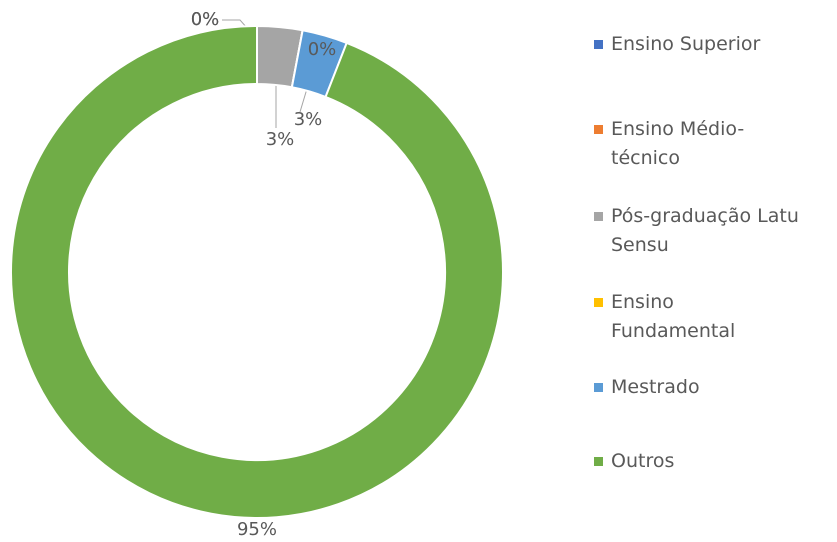  Describe the element at coordinates (715, 387) in the screenshot. I see `legend-item: Mestrado` at that location.